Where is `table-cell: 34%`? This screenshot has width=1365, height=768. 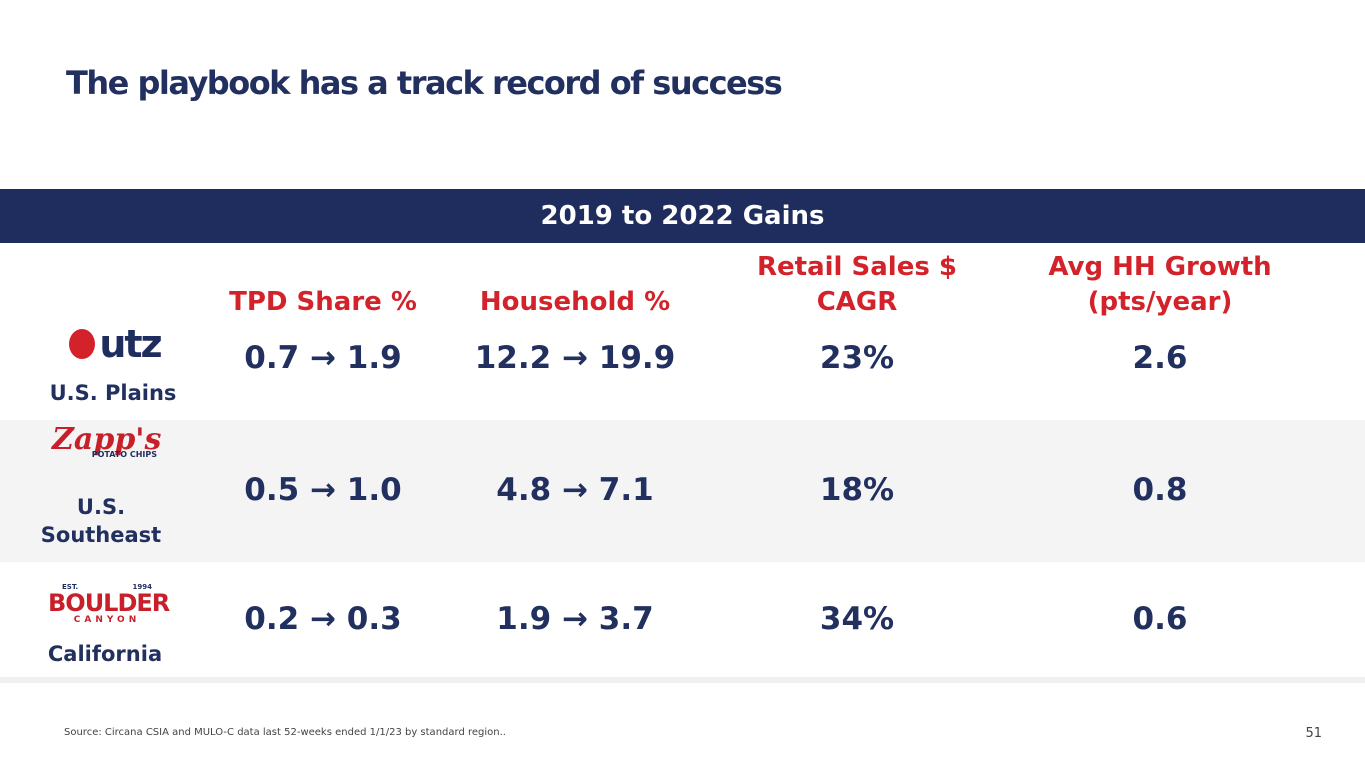 table-cell: 34% is located at coordinates (857, 619).